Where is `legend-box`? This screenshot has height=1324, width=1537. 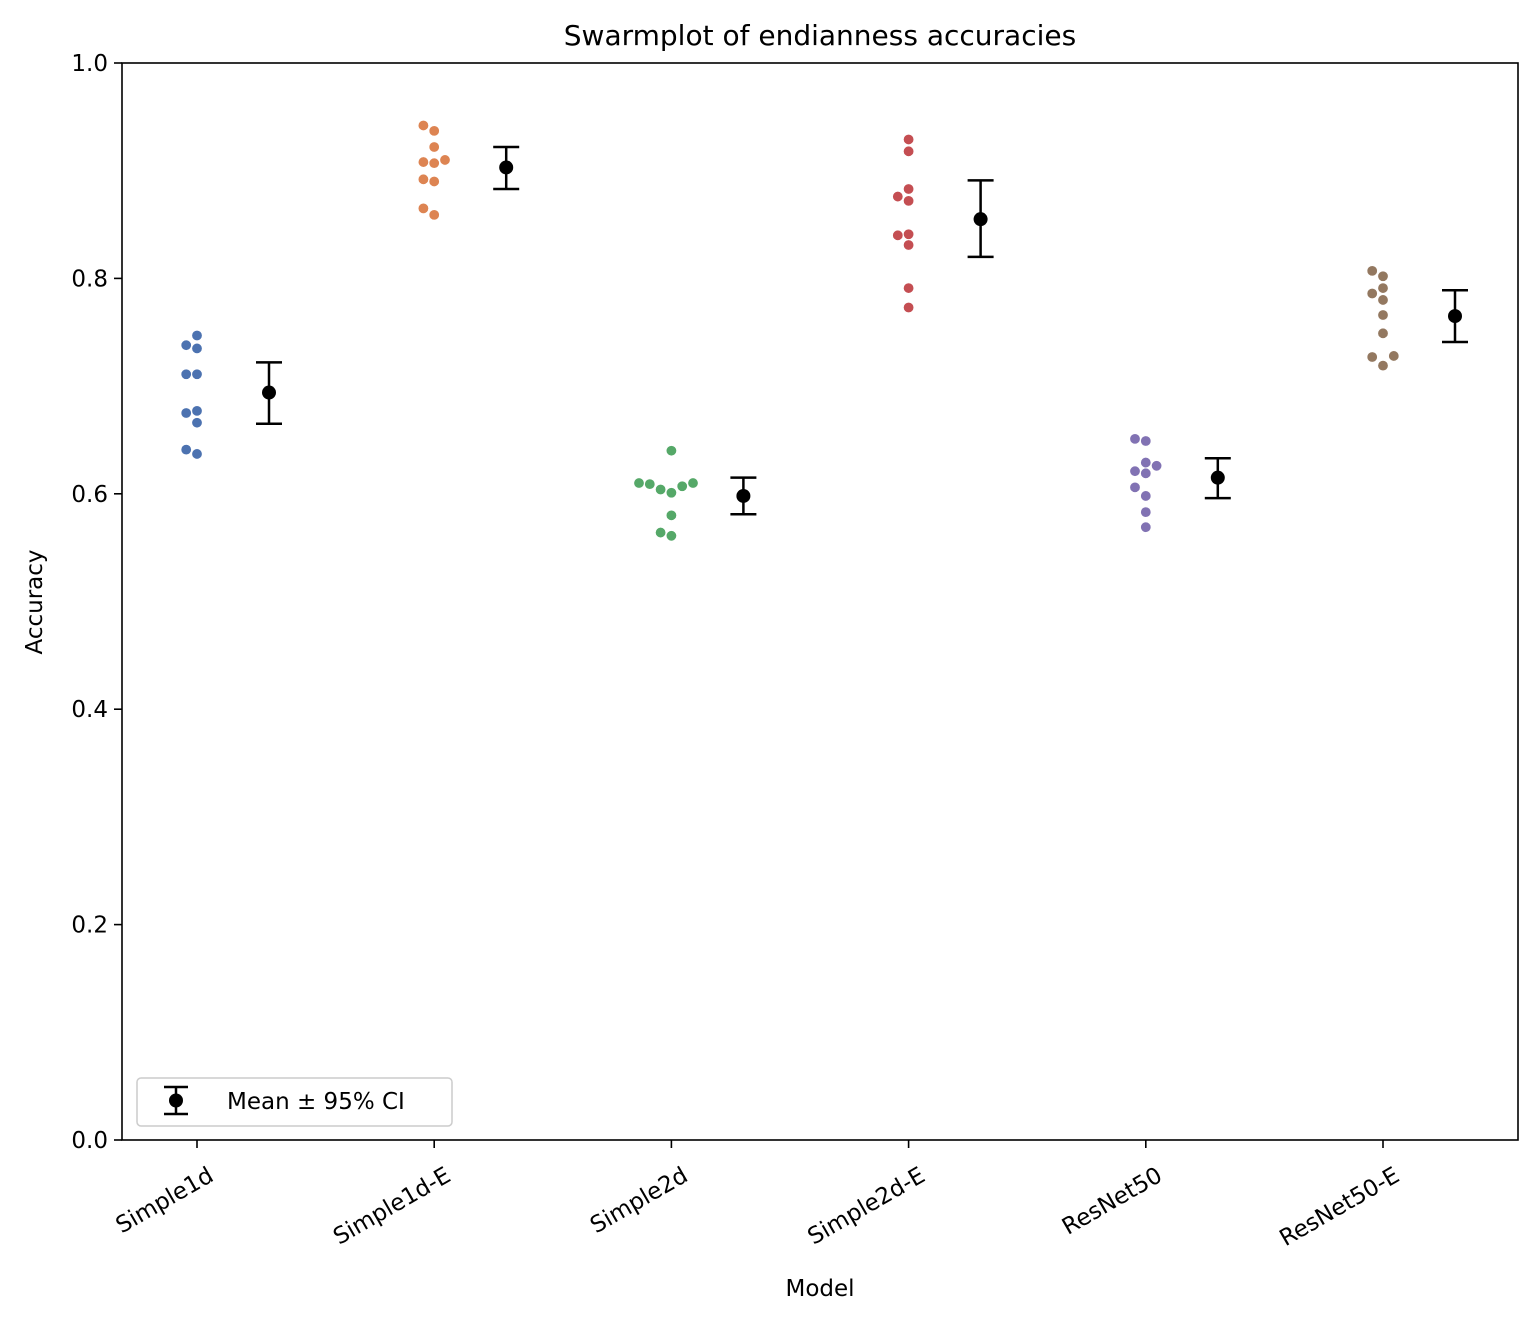 legend-box is located at coordinates (294, 1102).